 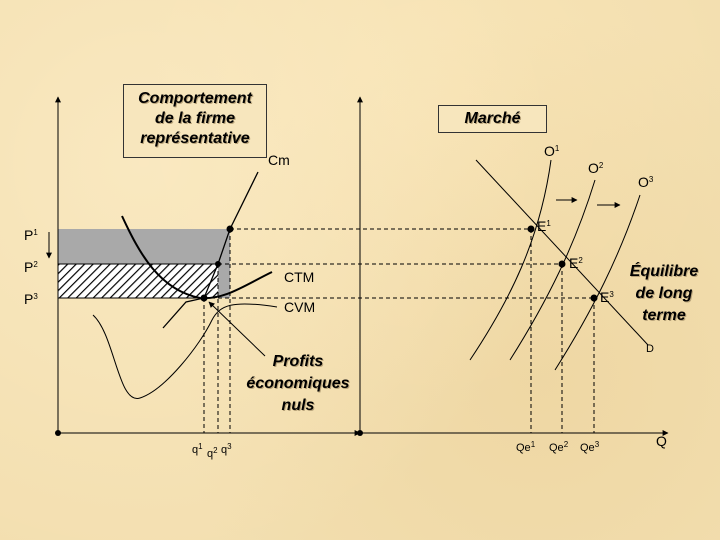 I want to click on quantity-label-q2: q2, so click(x=212, y=453).